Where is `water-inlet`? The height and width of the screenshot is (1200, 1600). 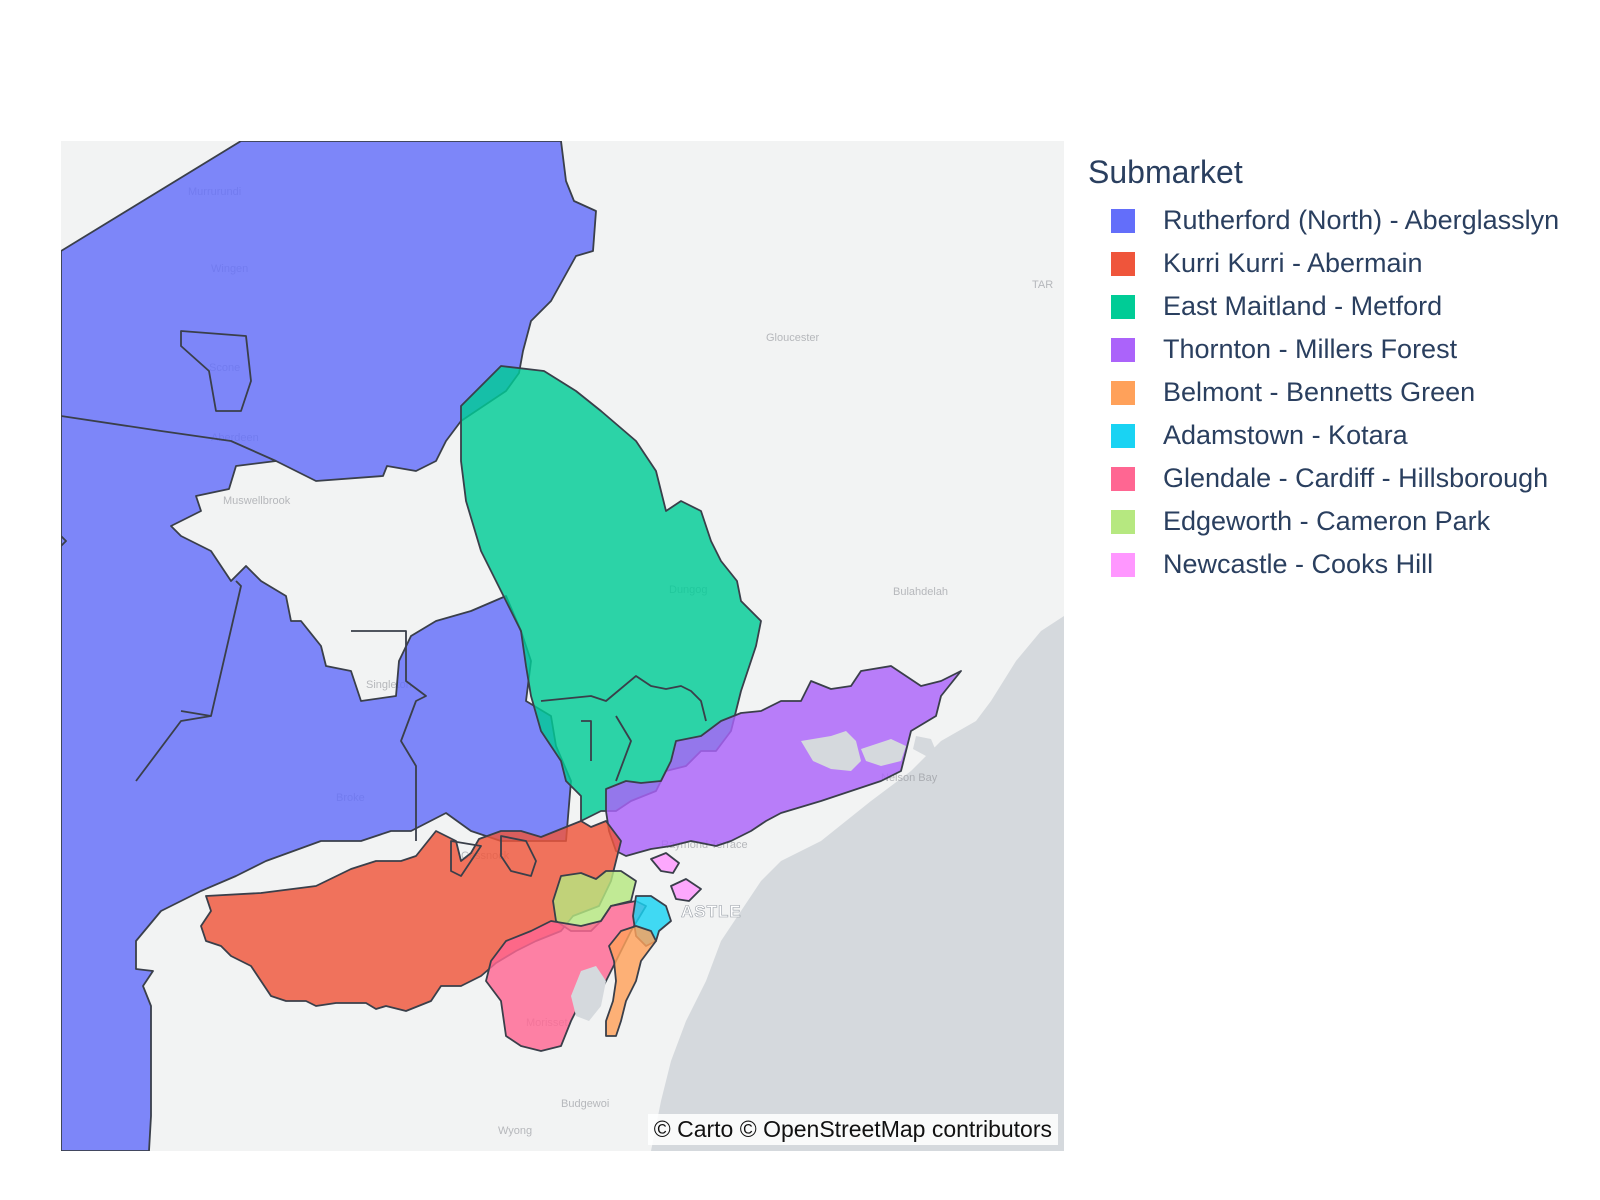 water-inlet is located at coordinates (868, 751).